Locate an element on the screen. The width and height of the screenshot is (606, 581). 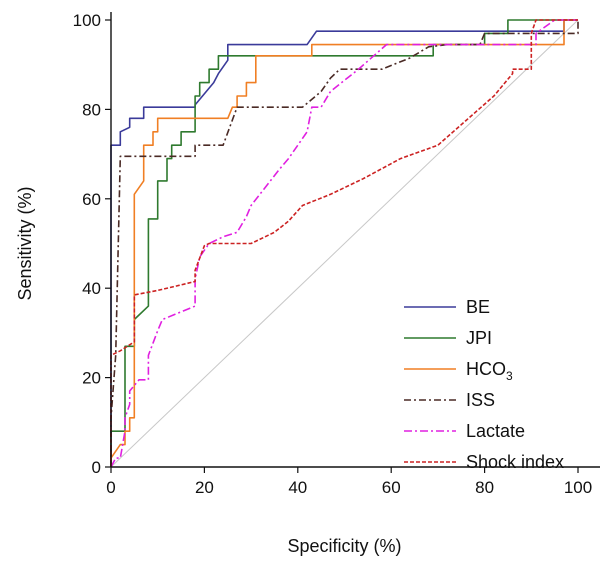
x-tick-label: 80 is located at coordinates (484, 487).